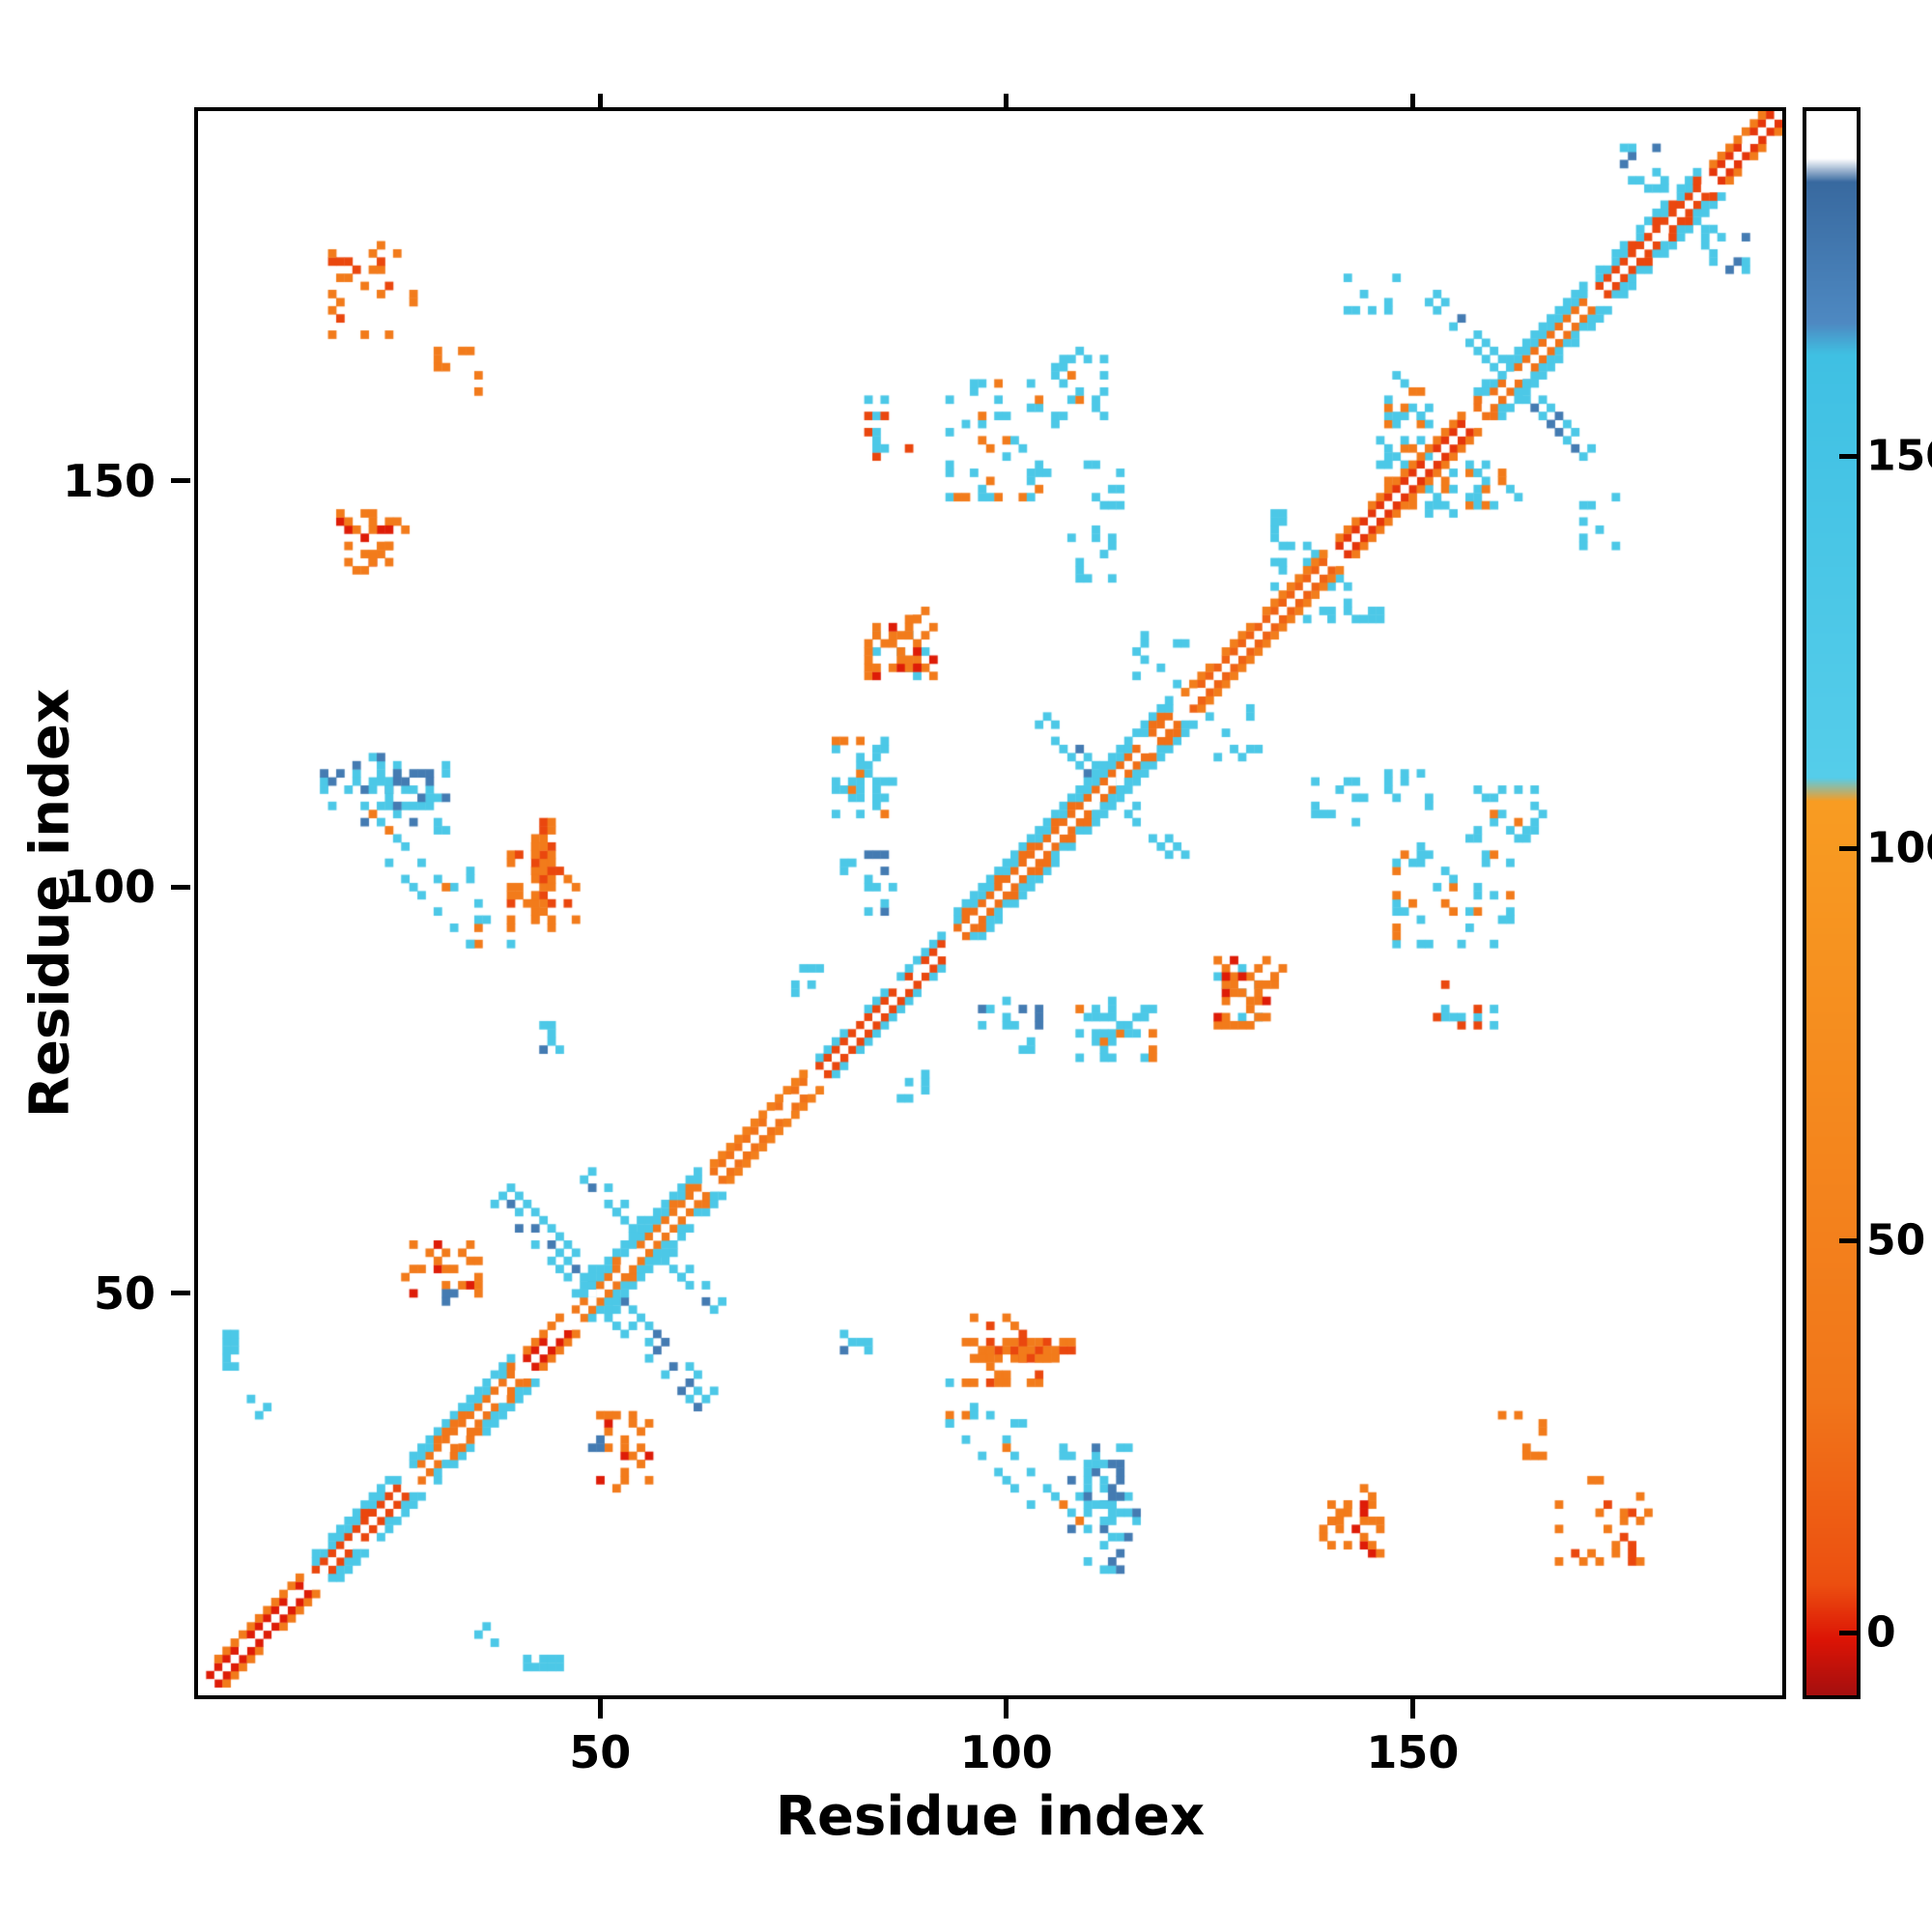  Describe the element at coordinates (1896, 1240) in the screenshot. I see `colorbar-tick-label: 50` at that location.